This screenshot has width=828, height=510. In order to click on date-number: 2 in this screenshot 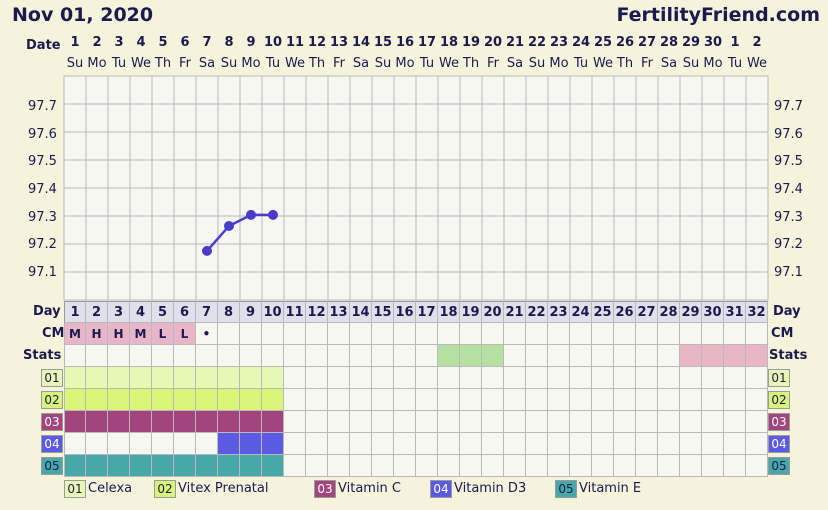, I will do `click(757, 42)`.